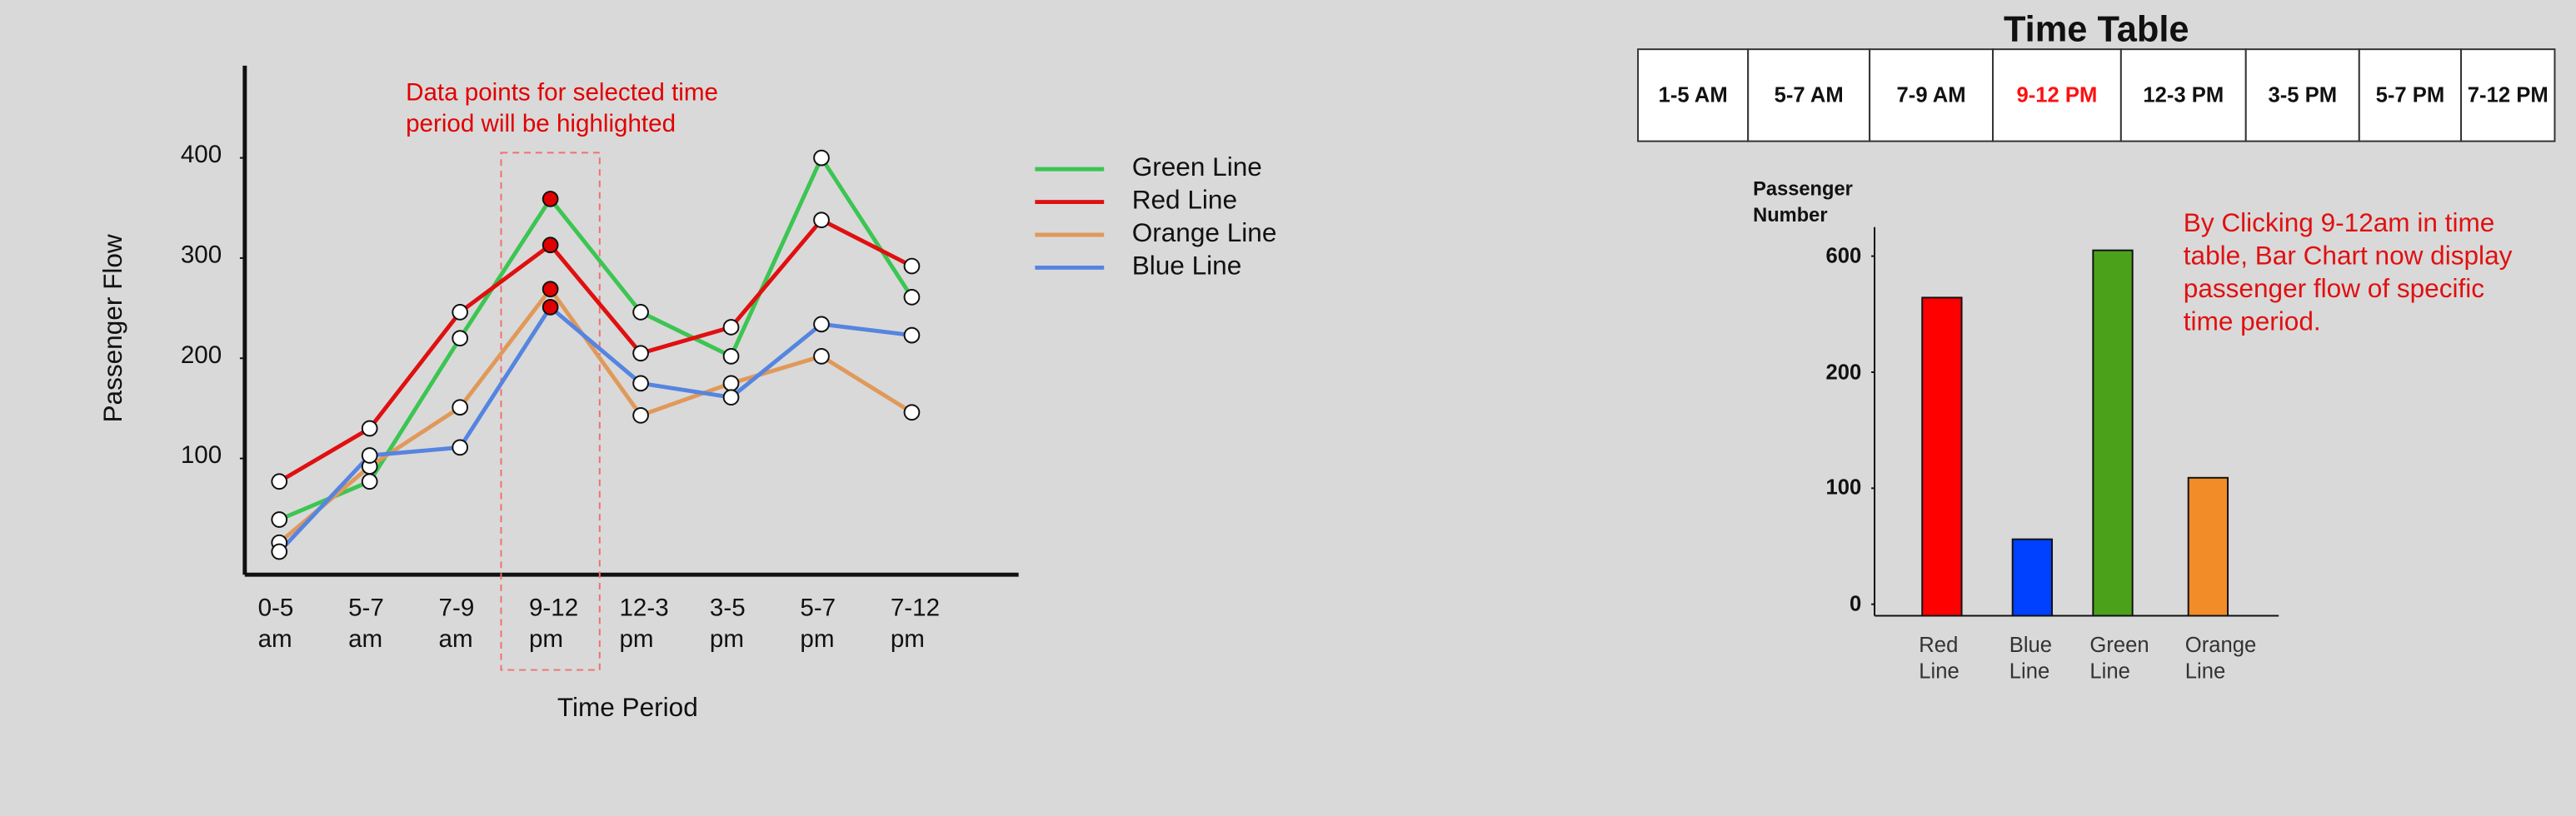 The height and width of the screenshot is (816, 2576). Describe the element at coordinates (1843, 255) in the screenshot. I see `y-tick-label: 600` at that location.